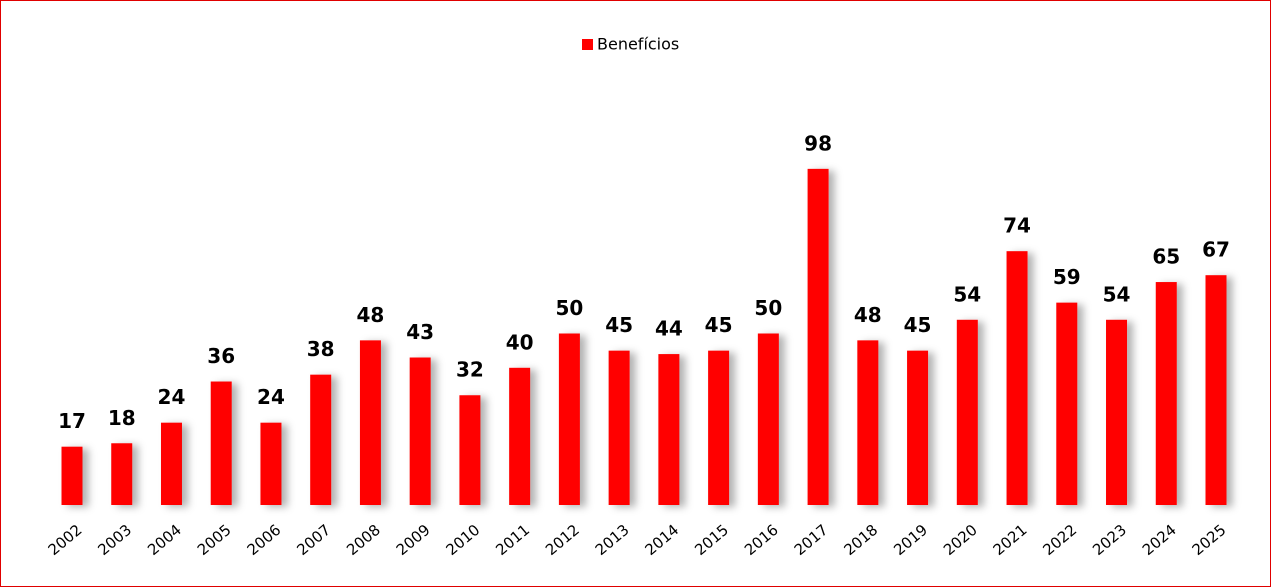 This screenshot has height=587, width=1271. I want to click on value-label: 98, so click(818, 143).